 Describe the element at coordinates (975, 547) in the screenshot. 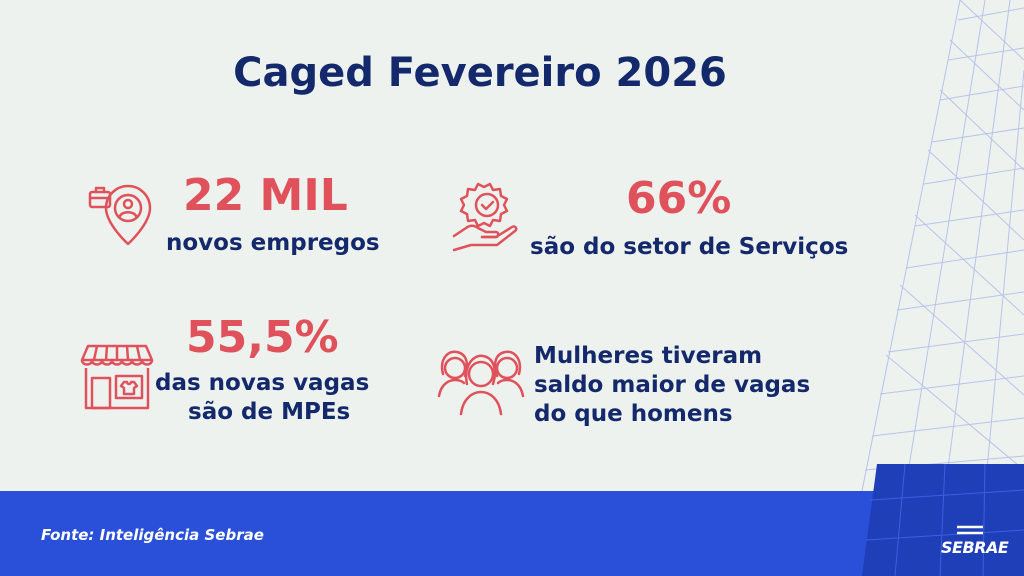

I see `sebrae-logo: SEBRAE` at that location.